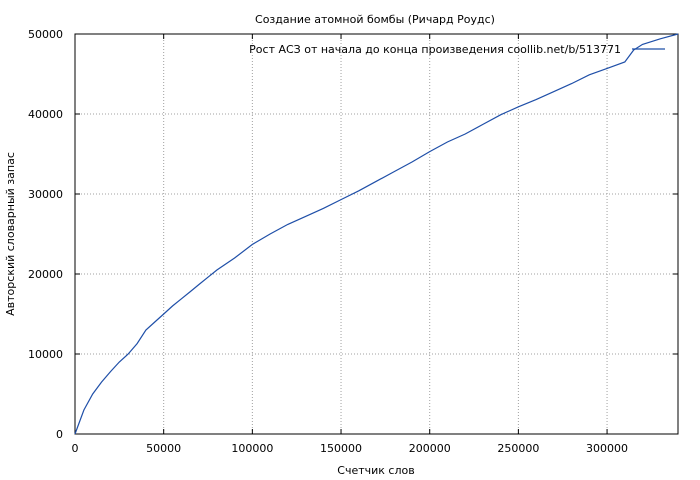 This screenshot has height=480, width=700. I want to click on x-tick-label: 50000, so click(163, 448).